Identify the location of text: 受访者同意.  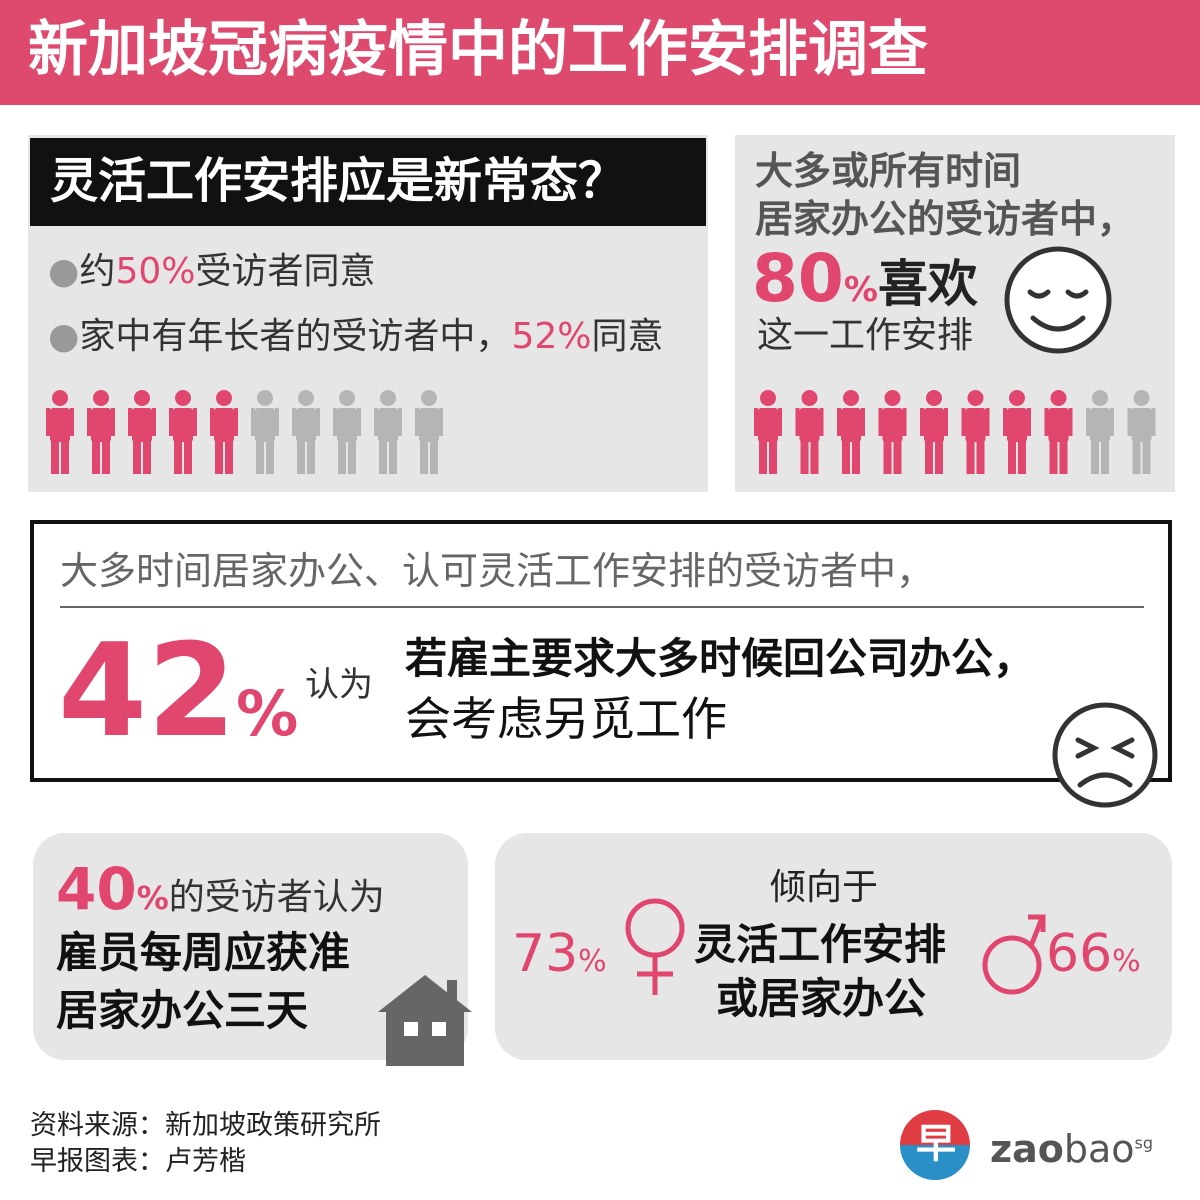
(285, 271).